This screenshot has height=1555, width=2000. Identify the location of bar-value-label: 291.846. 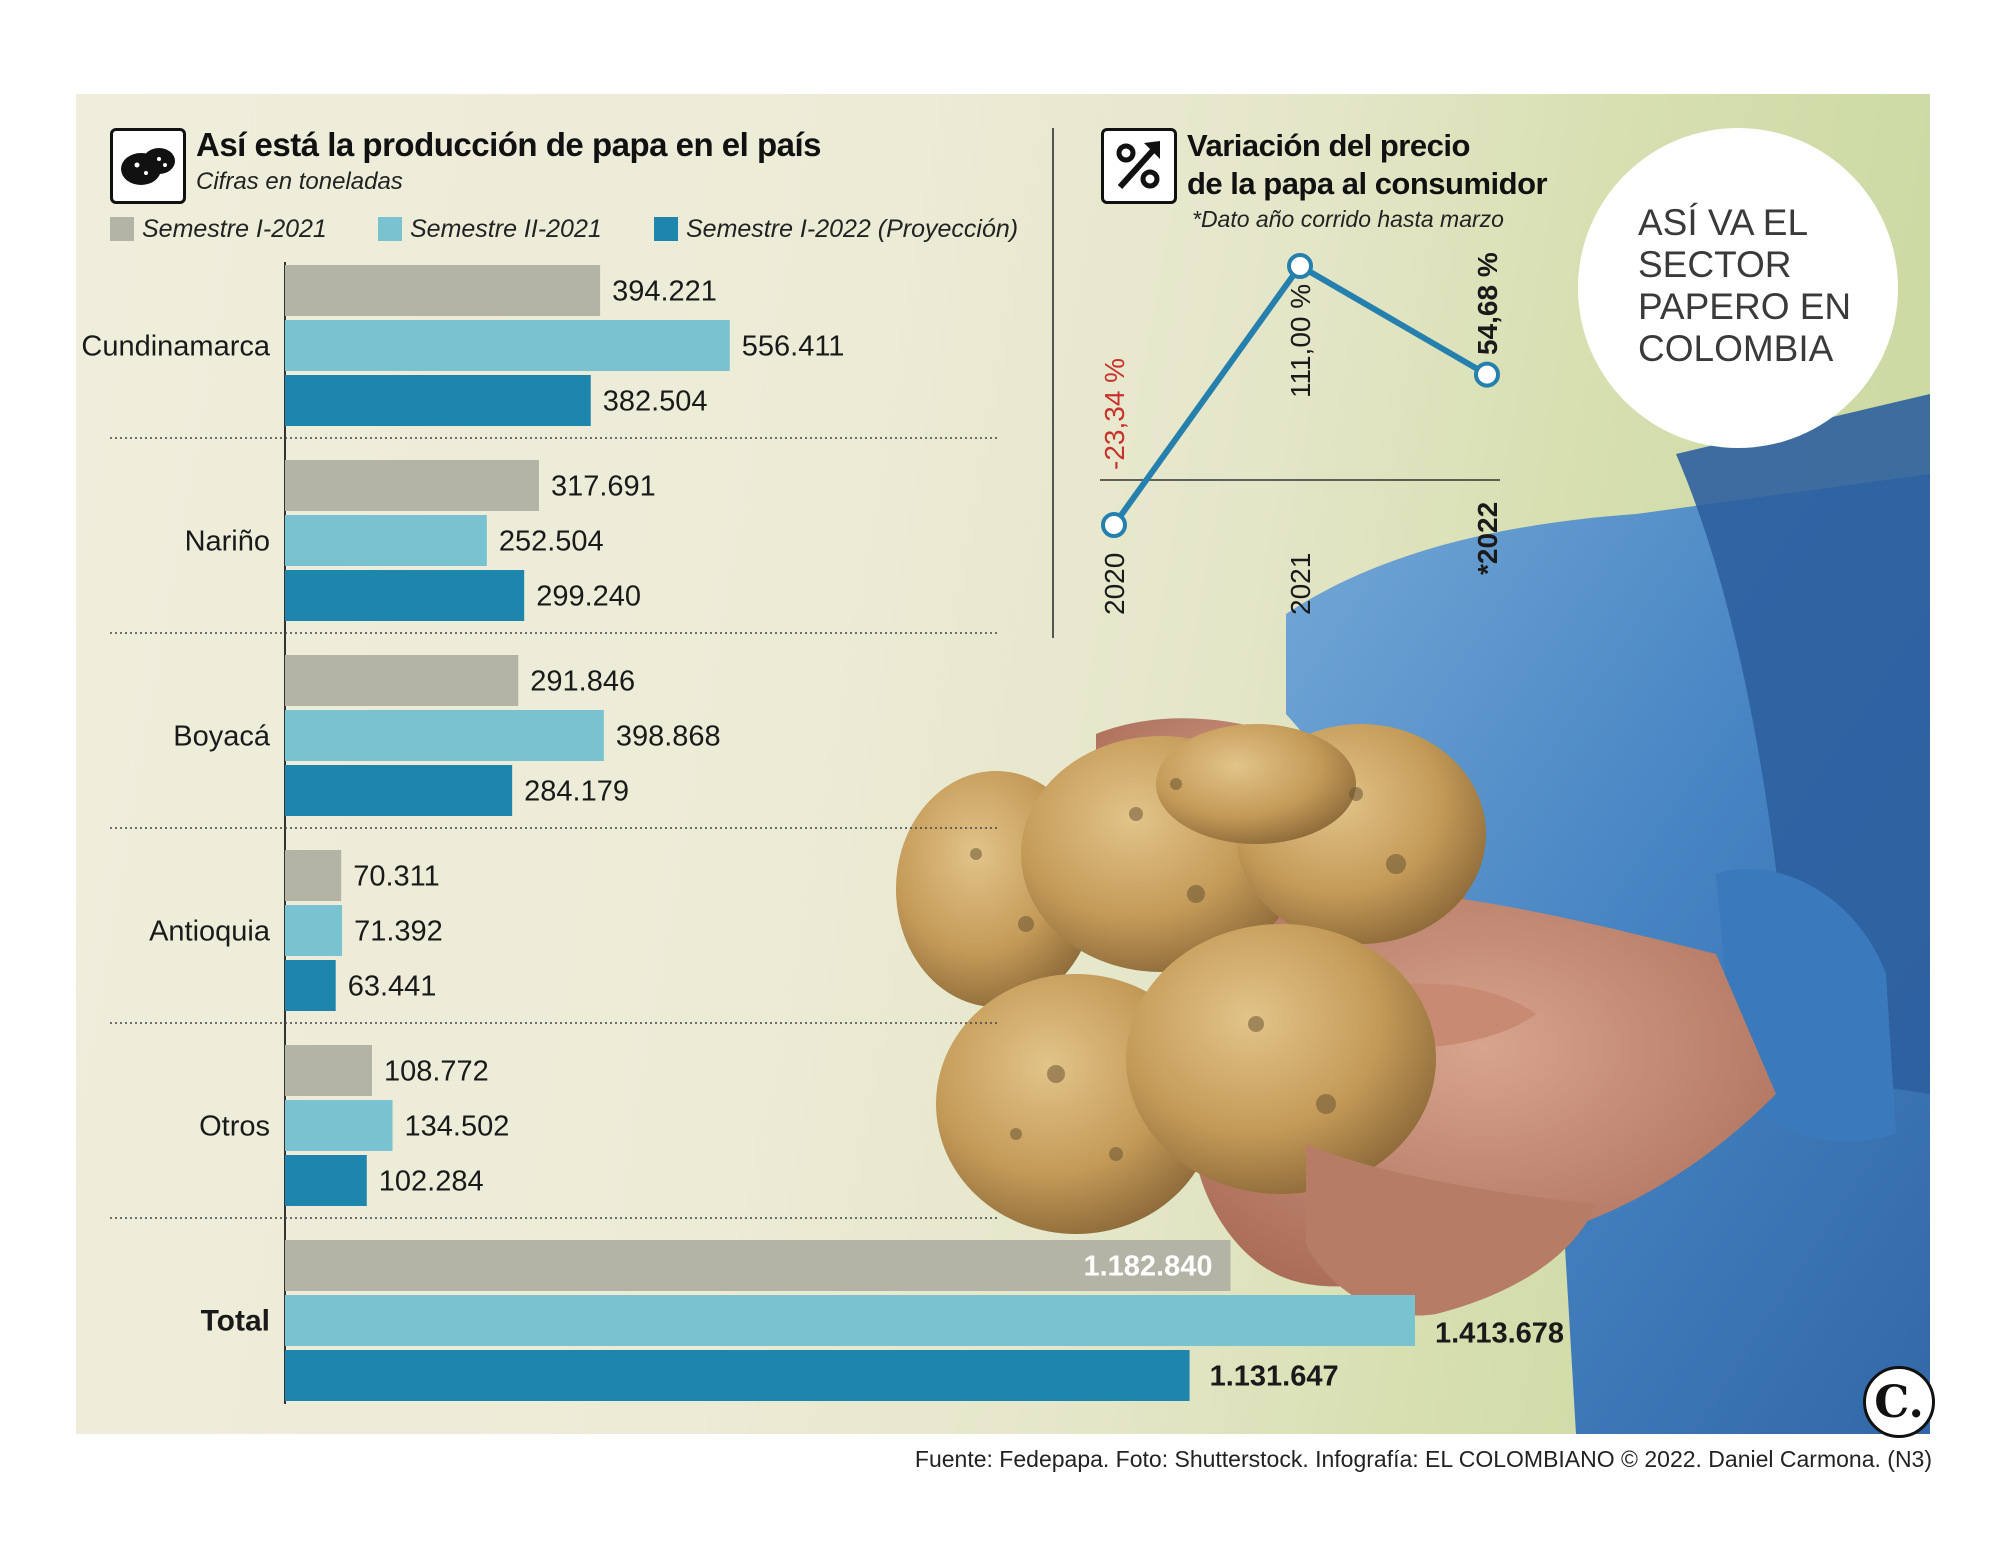
(582, 682).